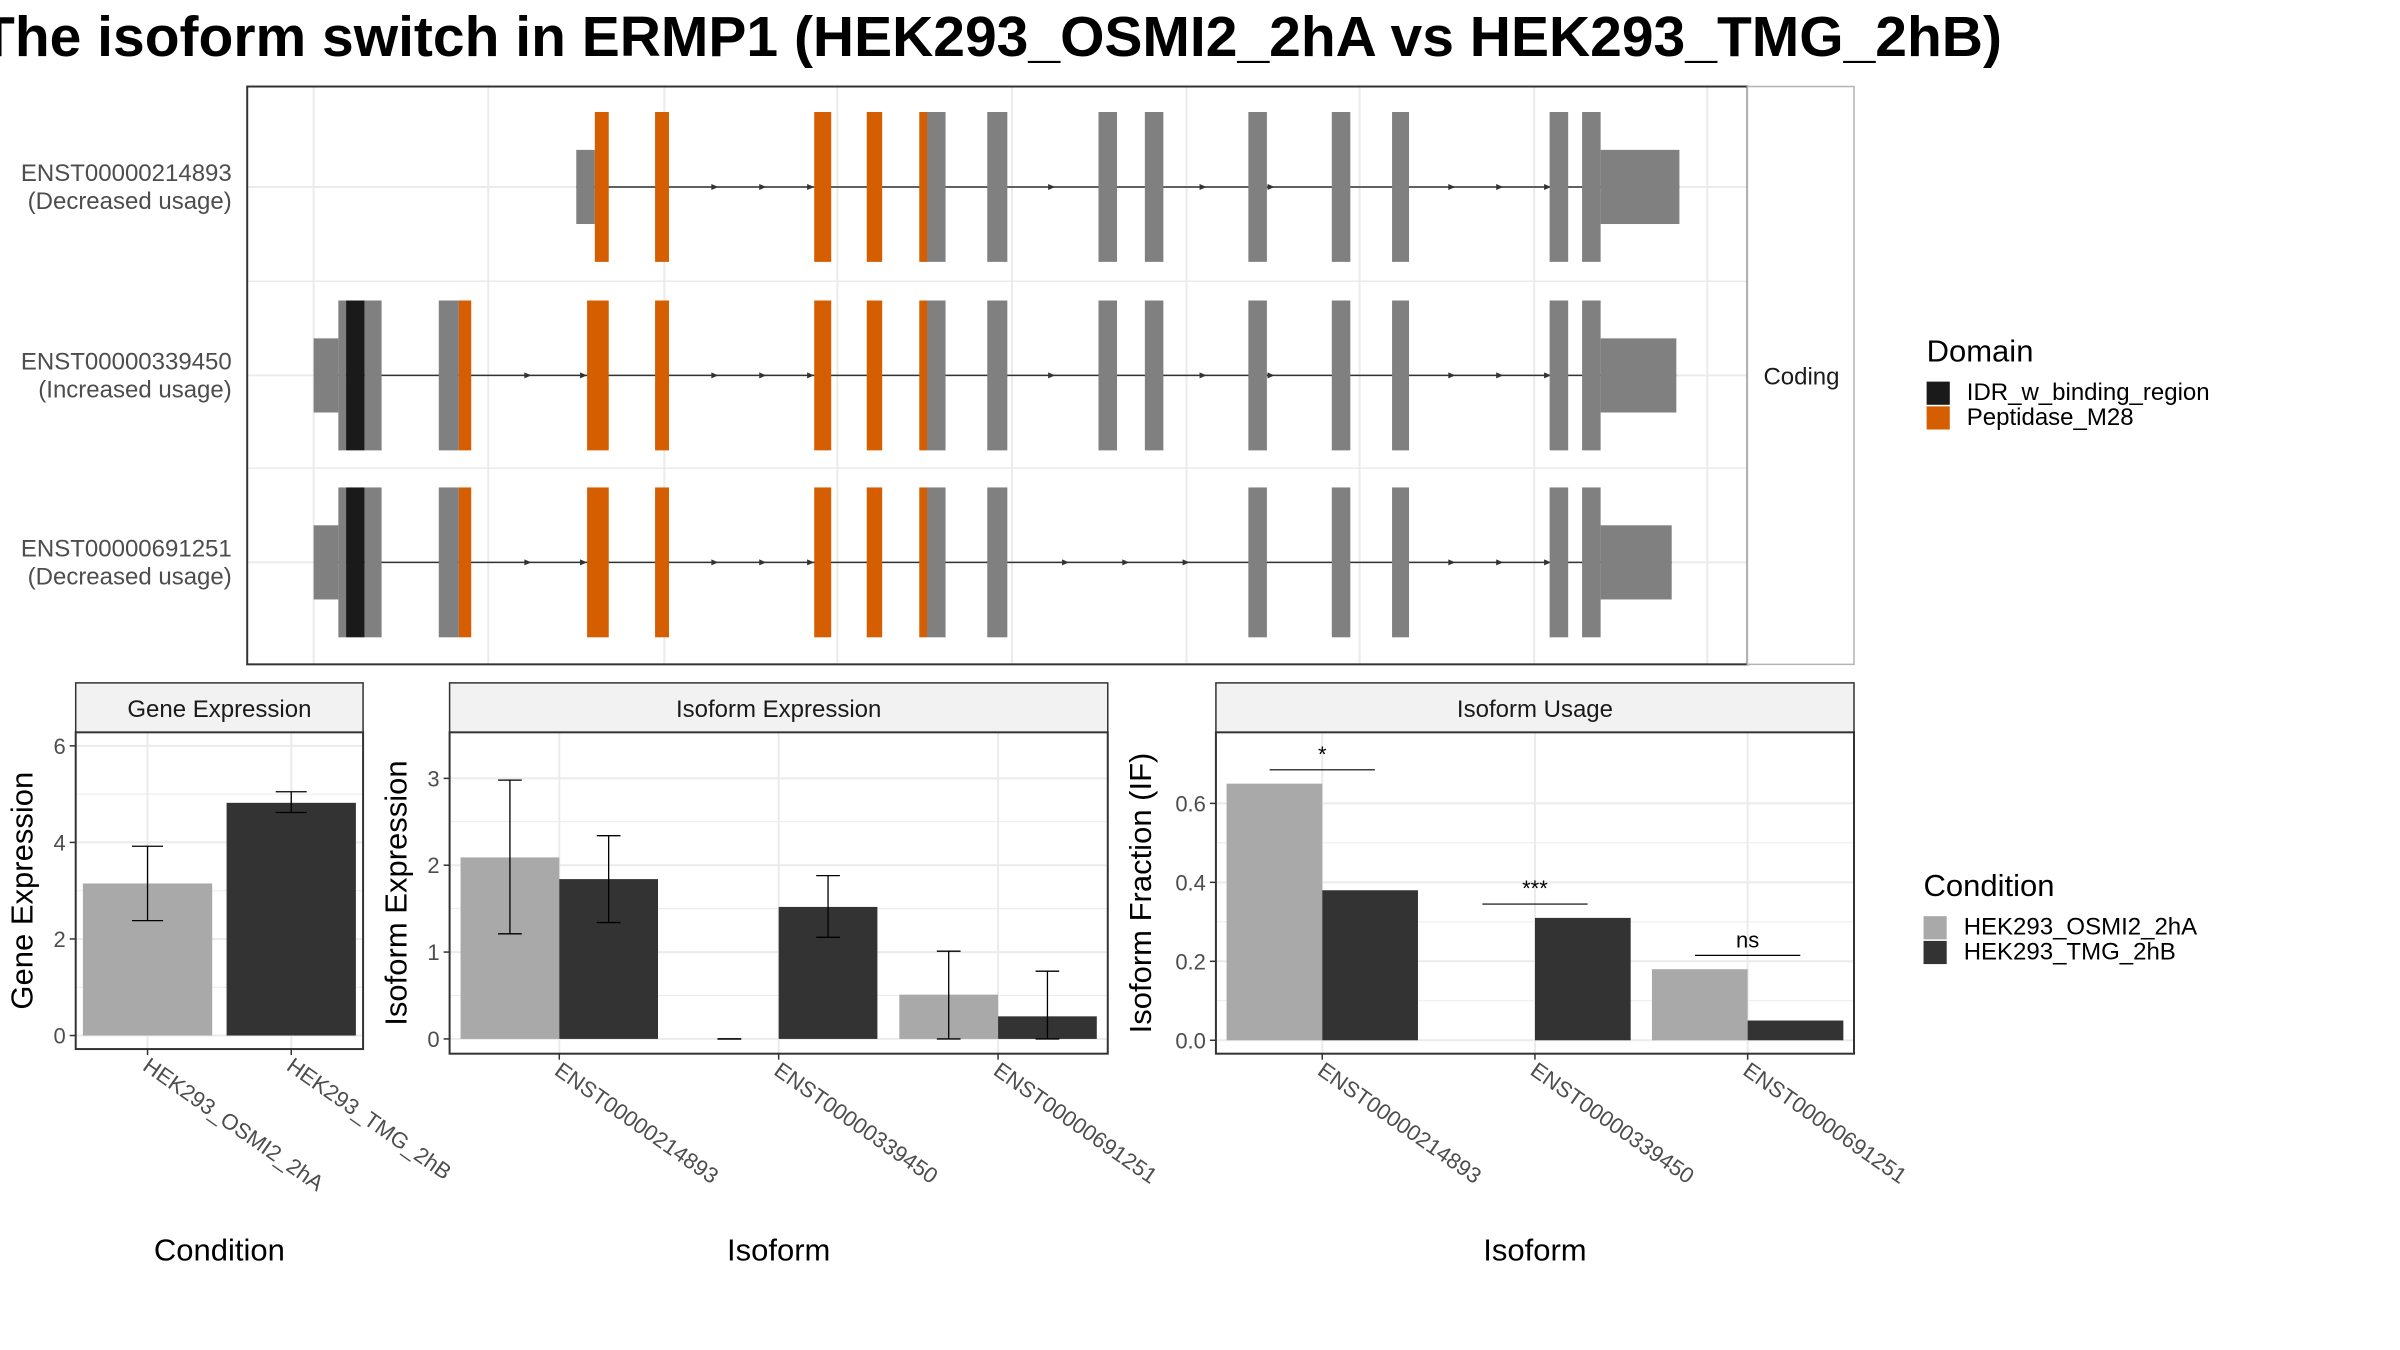 The image size is (2400, 1350). I want to click on y-tick-label: 0.2, so click(1190, 961).